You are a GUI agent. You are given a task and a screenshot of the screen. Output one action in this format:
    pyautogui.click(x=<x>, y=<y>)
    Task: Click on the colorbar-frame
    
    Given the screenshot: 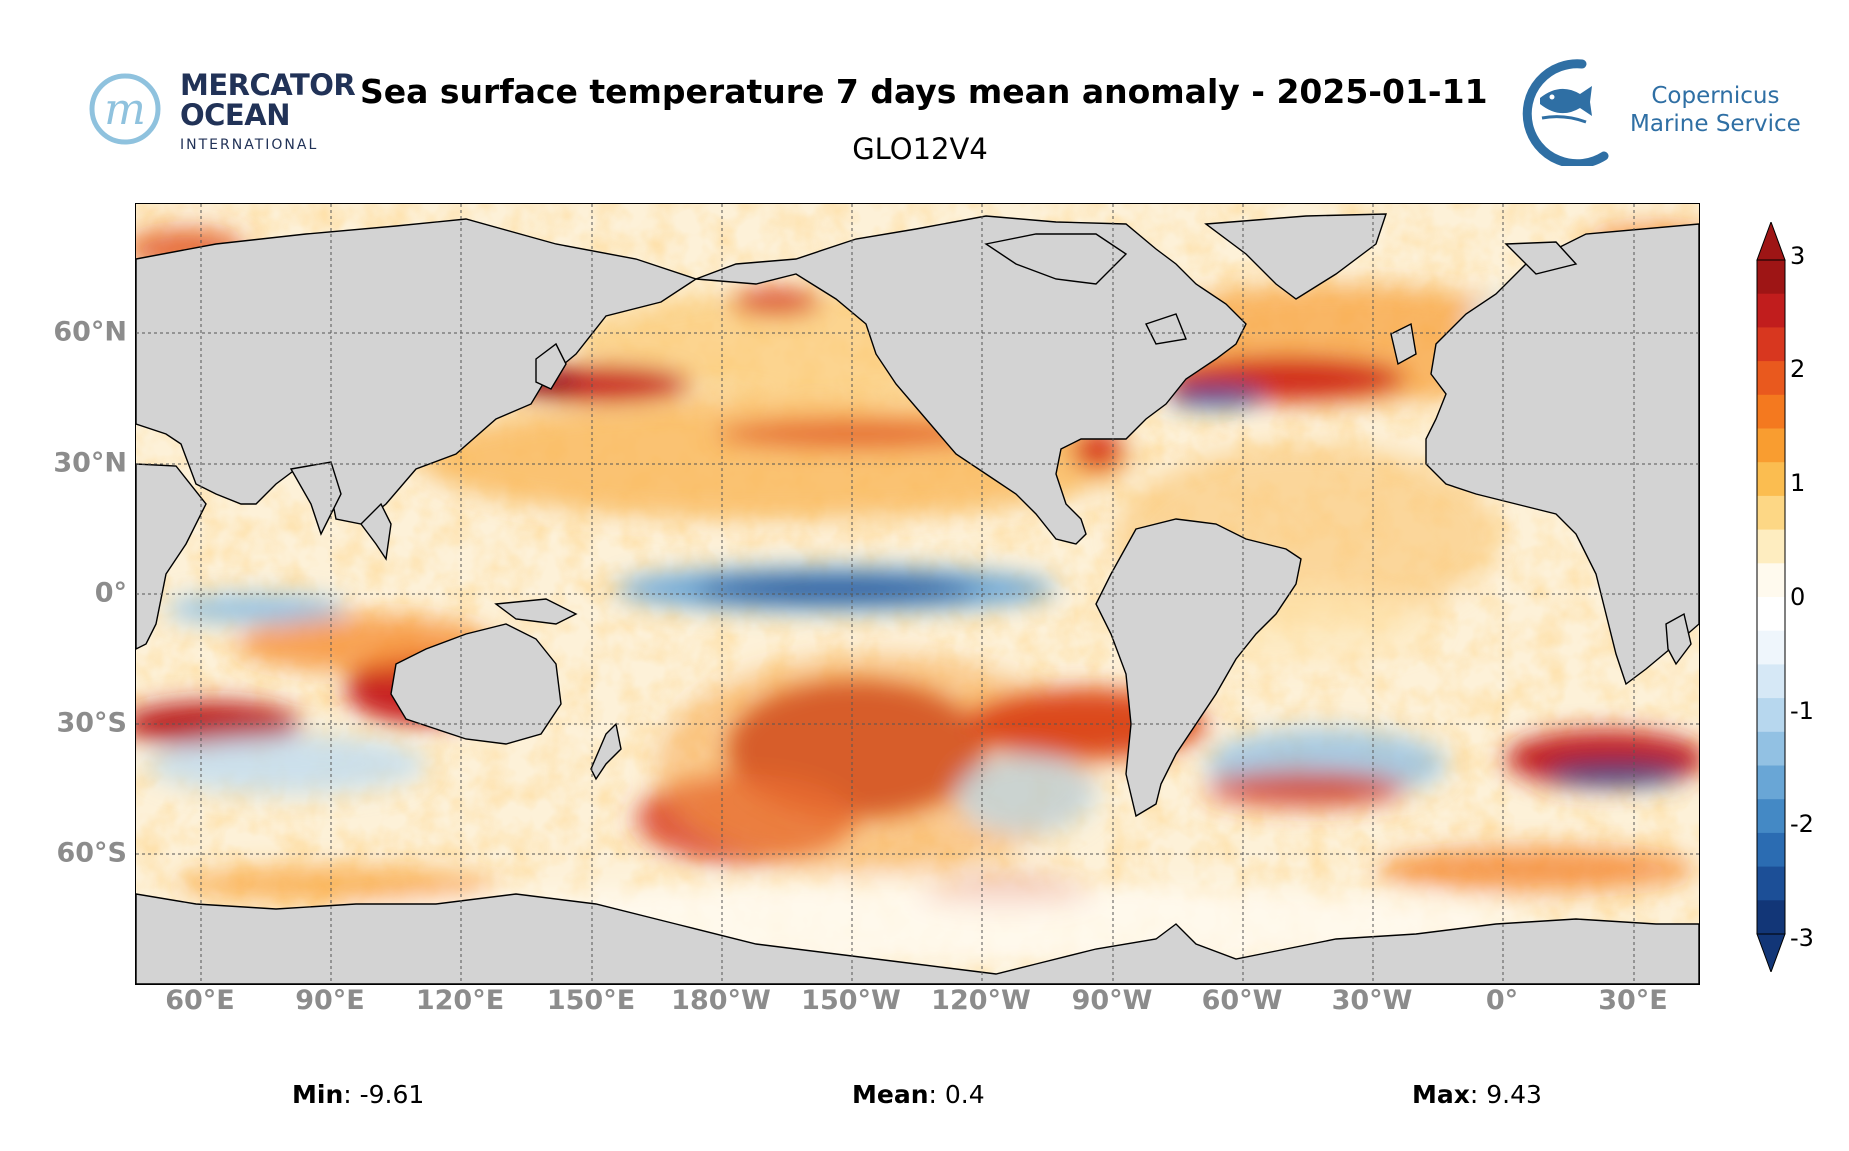 What is the action you would take?
    pyautogui.click(x=1771, y=597)
    